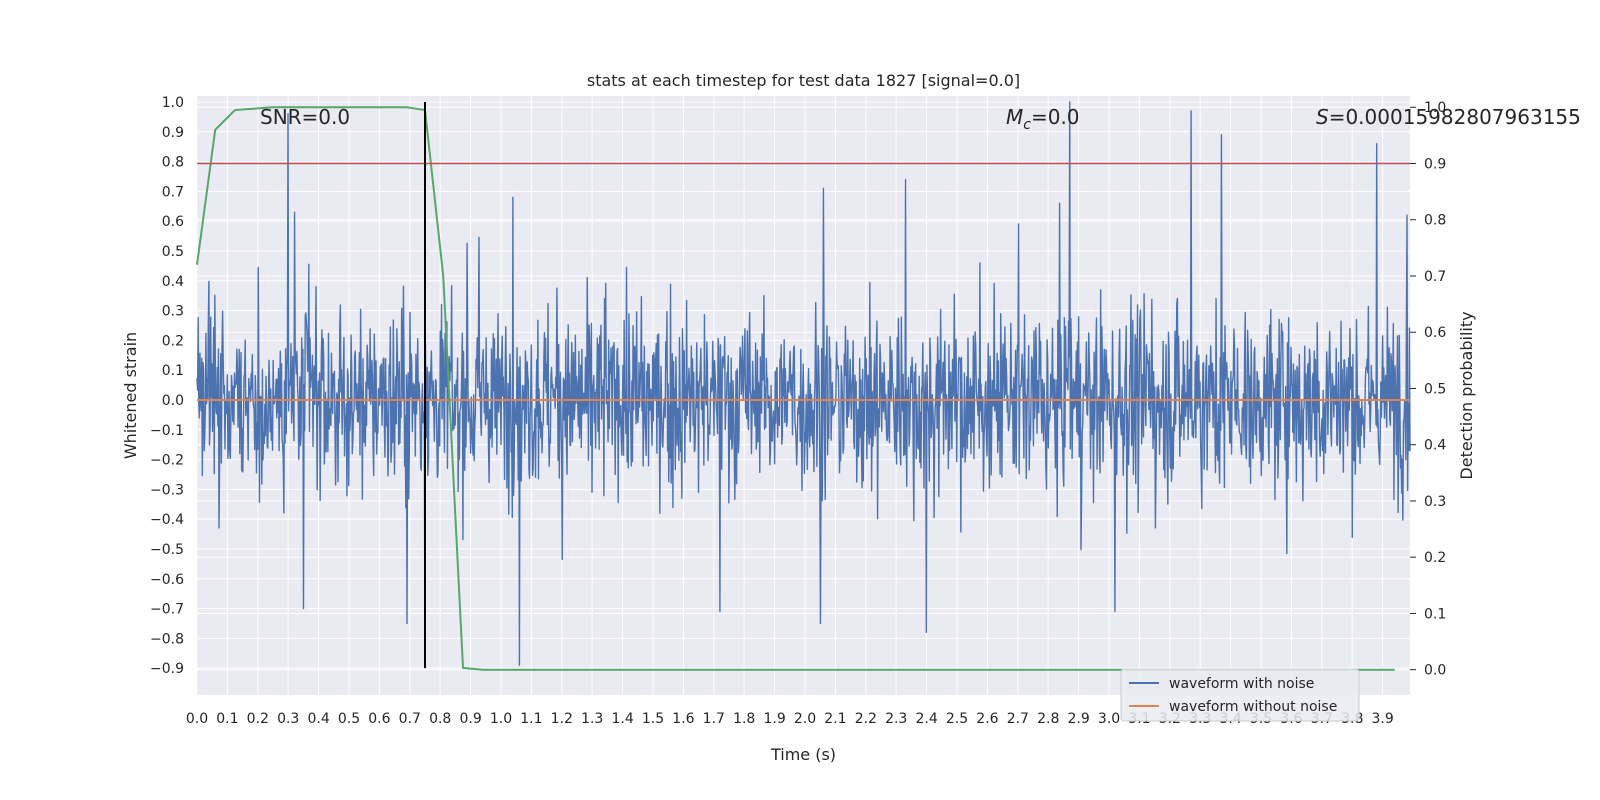  What do you see at coordinates (167, 669) in the screenshot?
I see `y-tick-label: −0.9` at bounding box center [167, 669].